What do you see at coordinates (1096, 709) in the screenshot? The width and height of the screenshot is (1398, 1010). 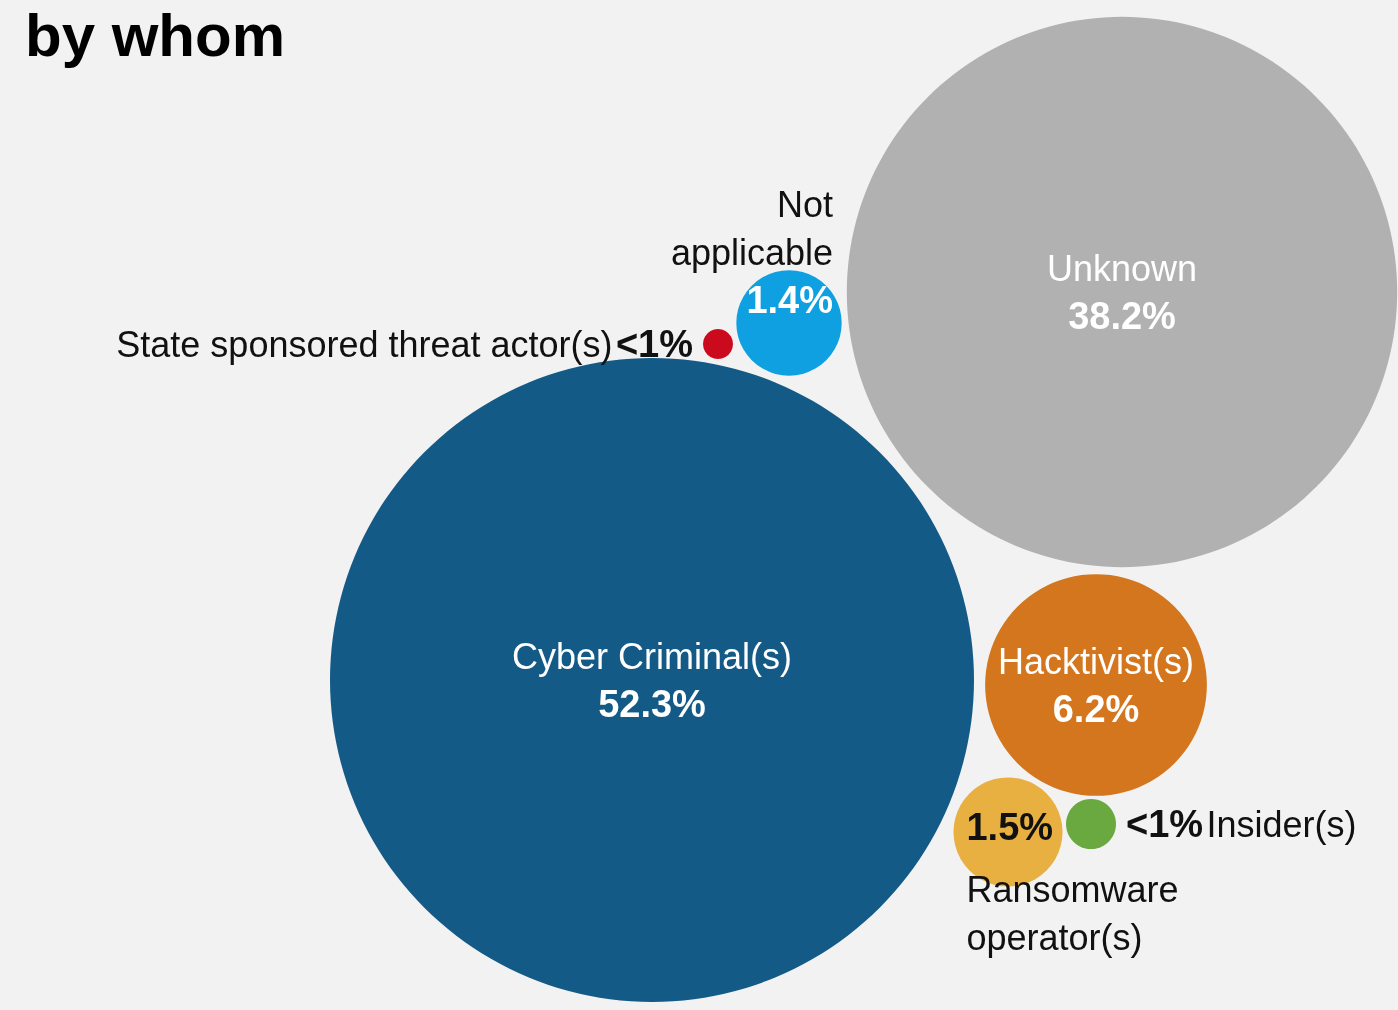 I see `data-label: 6.2%` at bounding box center [1096, 709].